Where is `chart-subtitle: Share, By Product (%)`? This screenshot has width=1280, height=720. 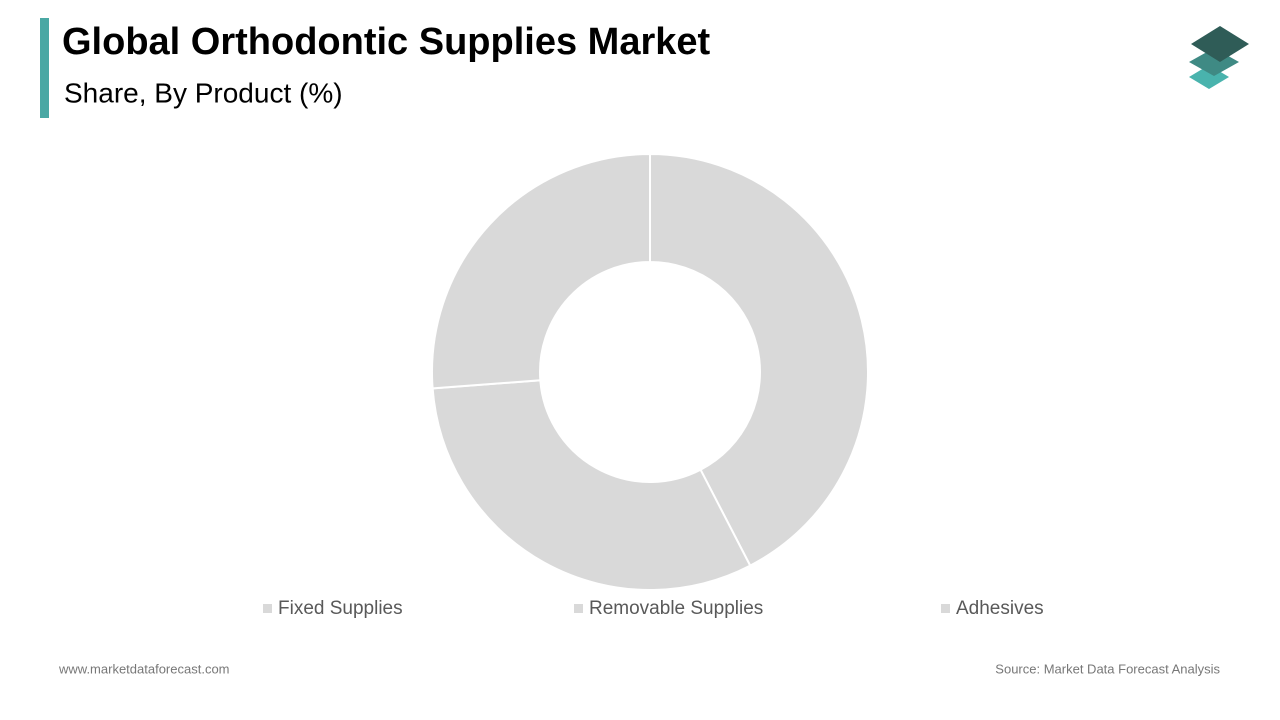
chart-subtitle: Share, By Product (%) is located at coordinates (203, 92).